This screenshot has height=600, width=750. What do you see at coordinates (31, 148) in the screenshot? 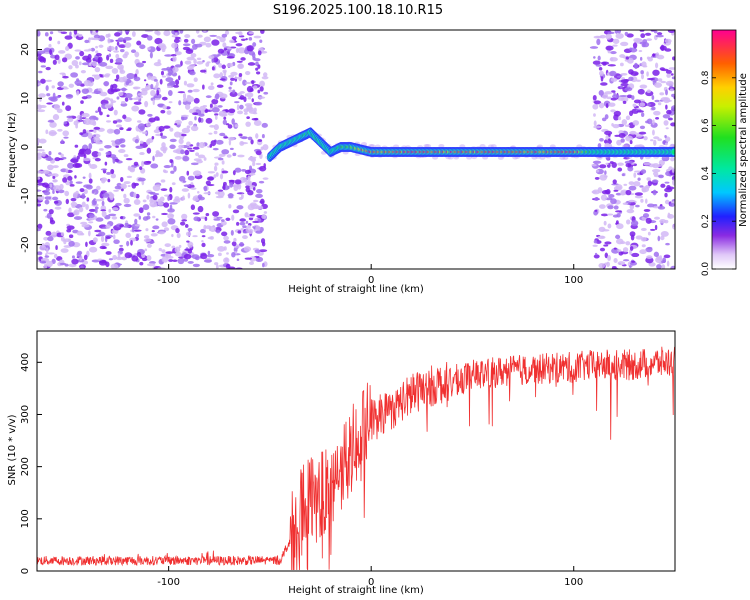
I see `spectrogram-y-ticks: -20 -10 0 10 20` at bounding box center [31, 148].